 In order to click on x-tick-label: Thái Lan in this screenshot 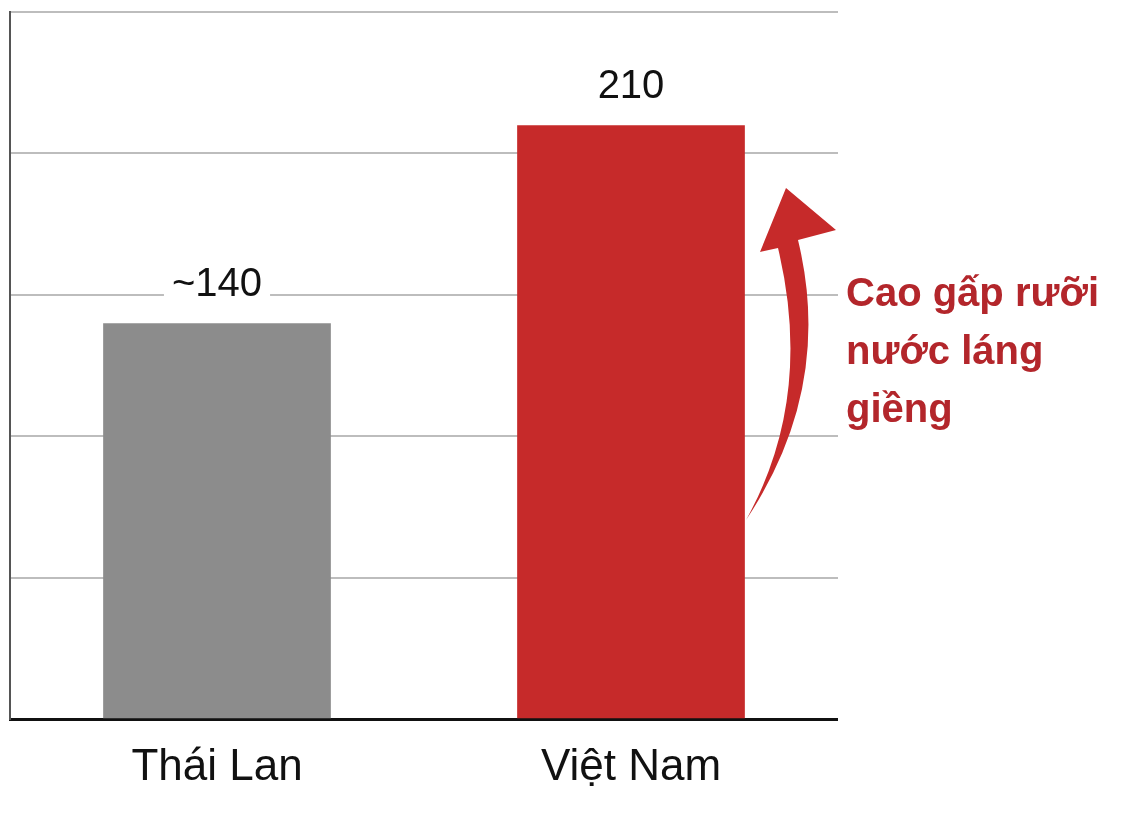, I will do `click(217, 764)`.